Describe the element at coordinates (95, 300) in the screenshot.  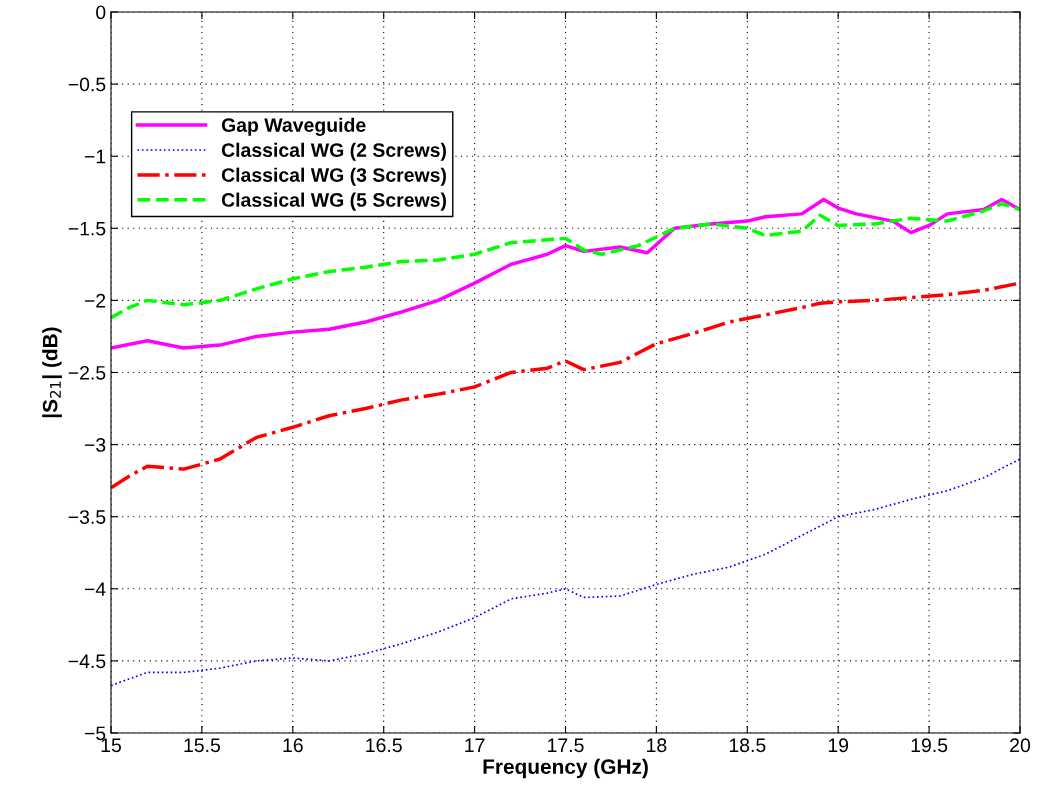
I see `y-tick-label: −2` at that location.